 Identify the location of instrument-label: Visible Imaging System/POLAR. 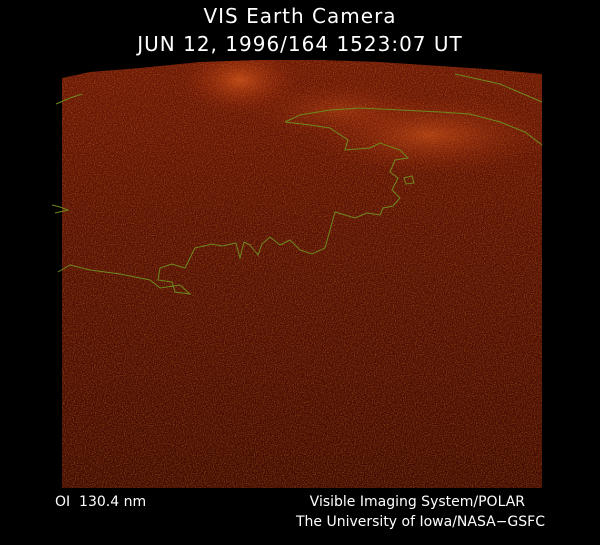
(418, 502).